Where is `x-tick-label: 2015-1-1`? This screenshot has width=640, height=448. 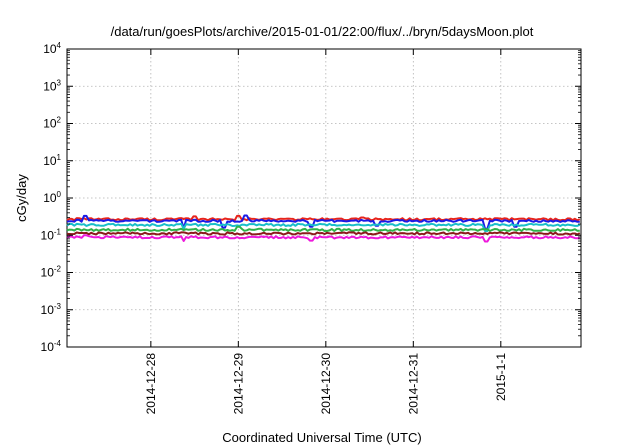 x-tick-label: 2015-1-1 is located at coordinates (501, 377).